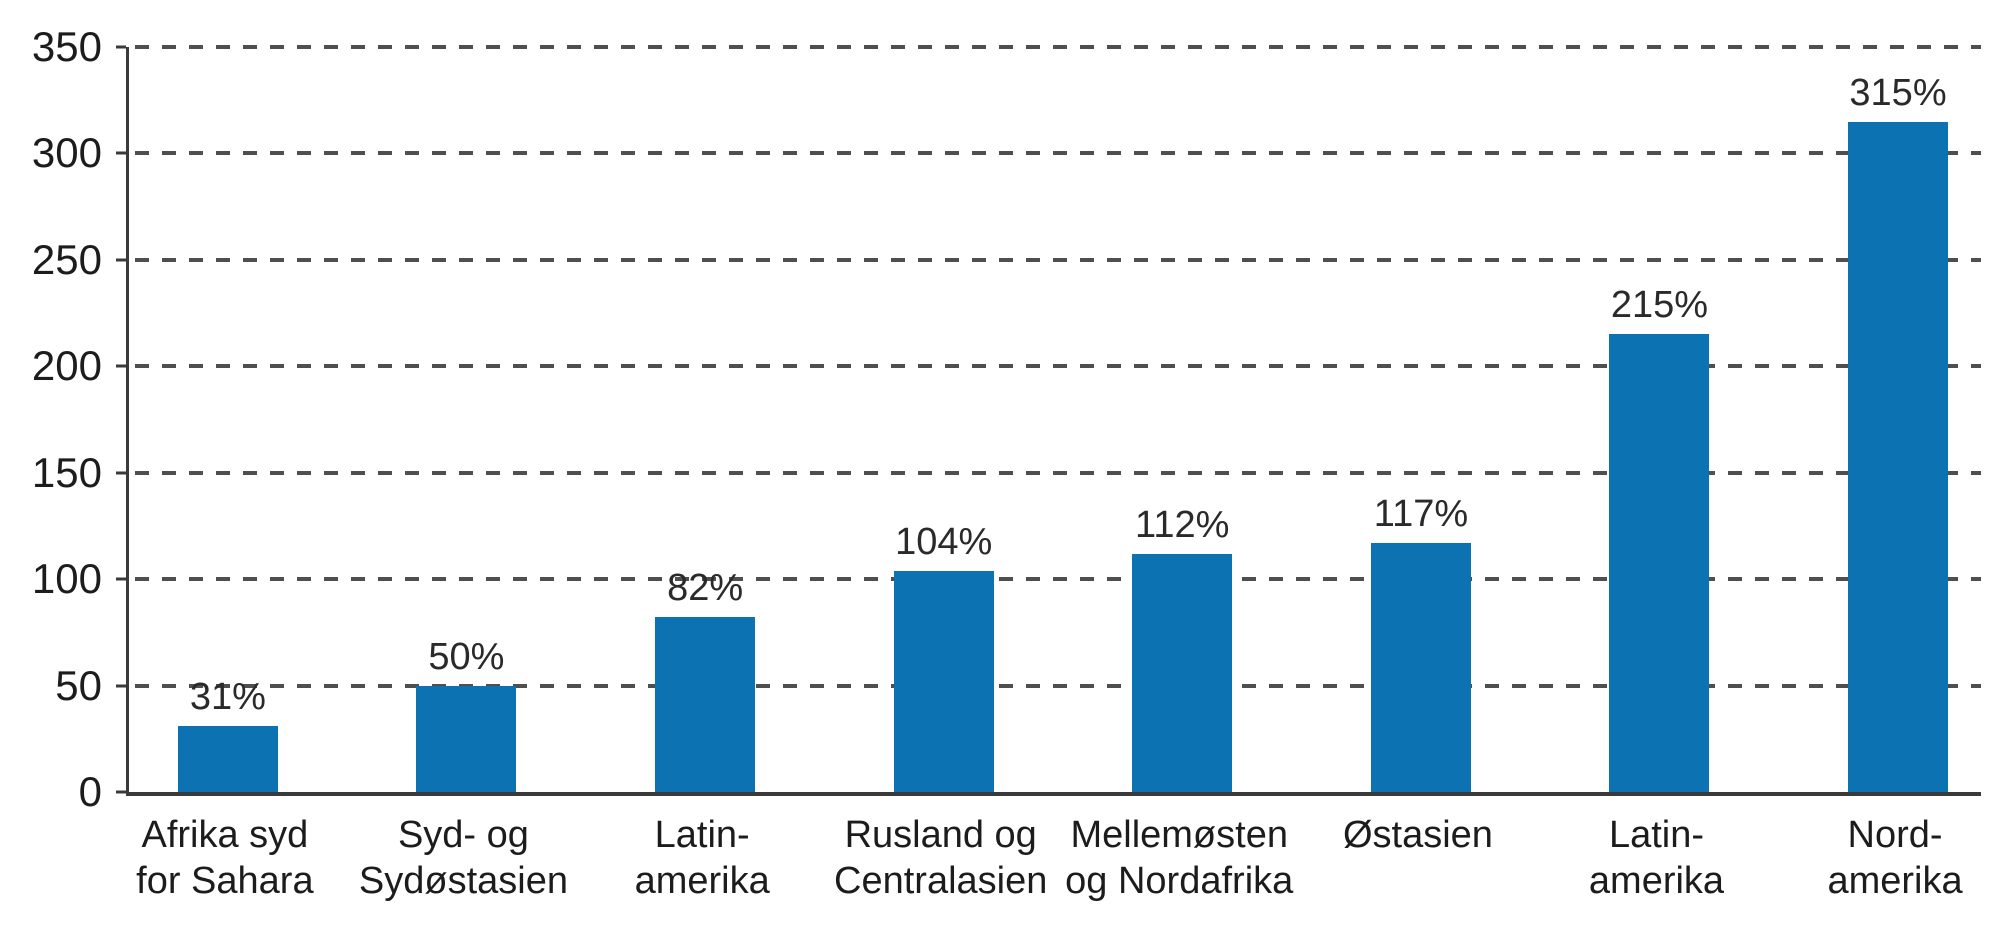 This screenshot has width=2000, height=951. Describe the element at coordinates (1421, 513) in the screenshot. I see `bar-value-label: 117%` at that location.